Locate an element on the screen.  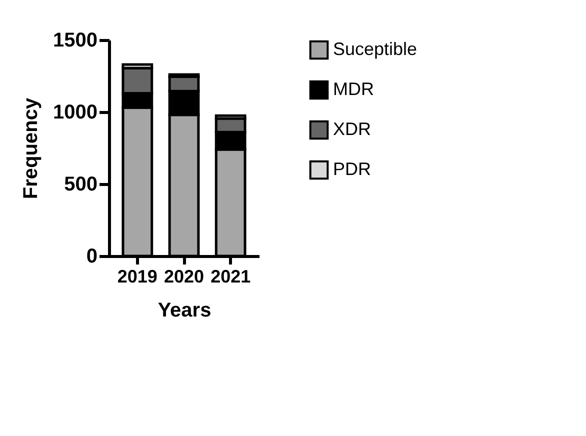
legend-label: Suceptible is located at coordinates (375, 49).